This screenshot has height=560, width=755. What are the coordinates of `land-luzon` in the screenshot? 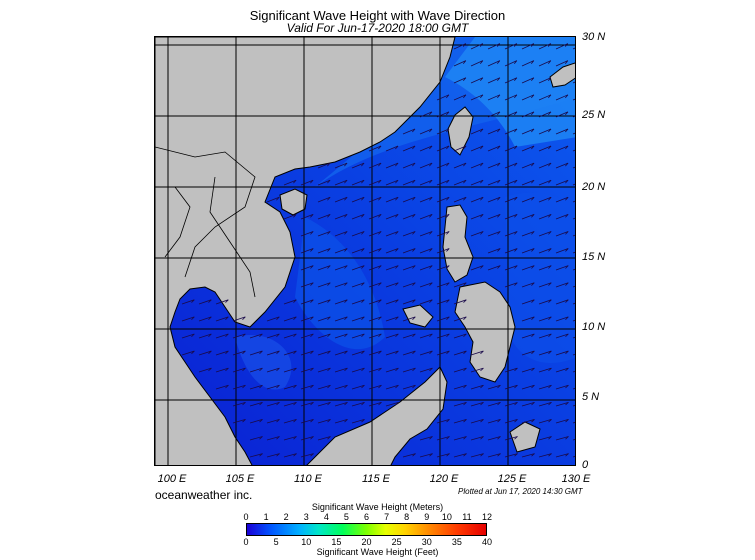 It's located at (458, 243).